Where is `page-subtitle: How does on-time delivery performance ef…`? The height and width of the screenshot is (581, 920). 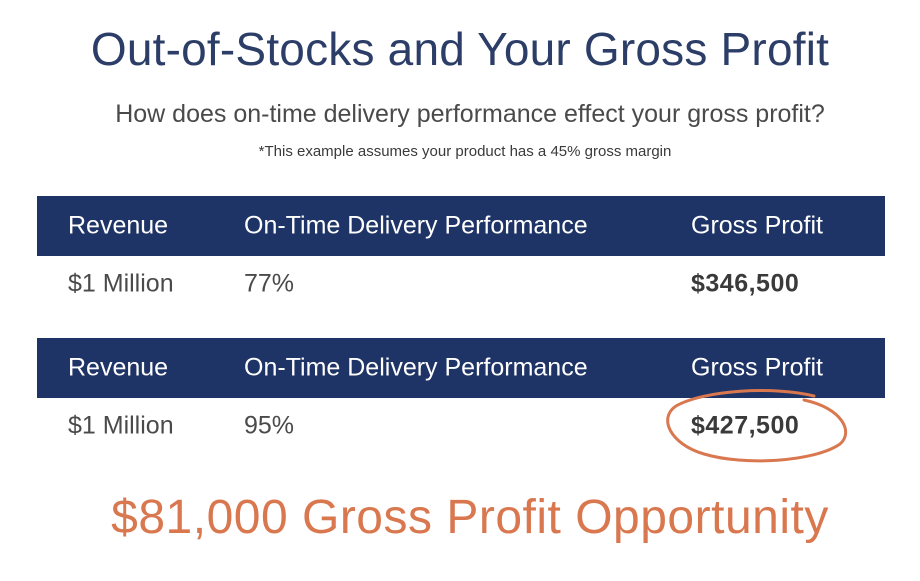
page-subtitle: How does on-time delivery performance ef… is located at coordinates (470, 114).